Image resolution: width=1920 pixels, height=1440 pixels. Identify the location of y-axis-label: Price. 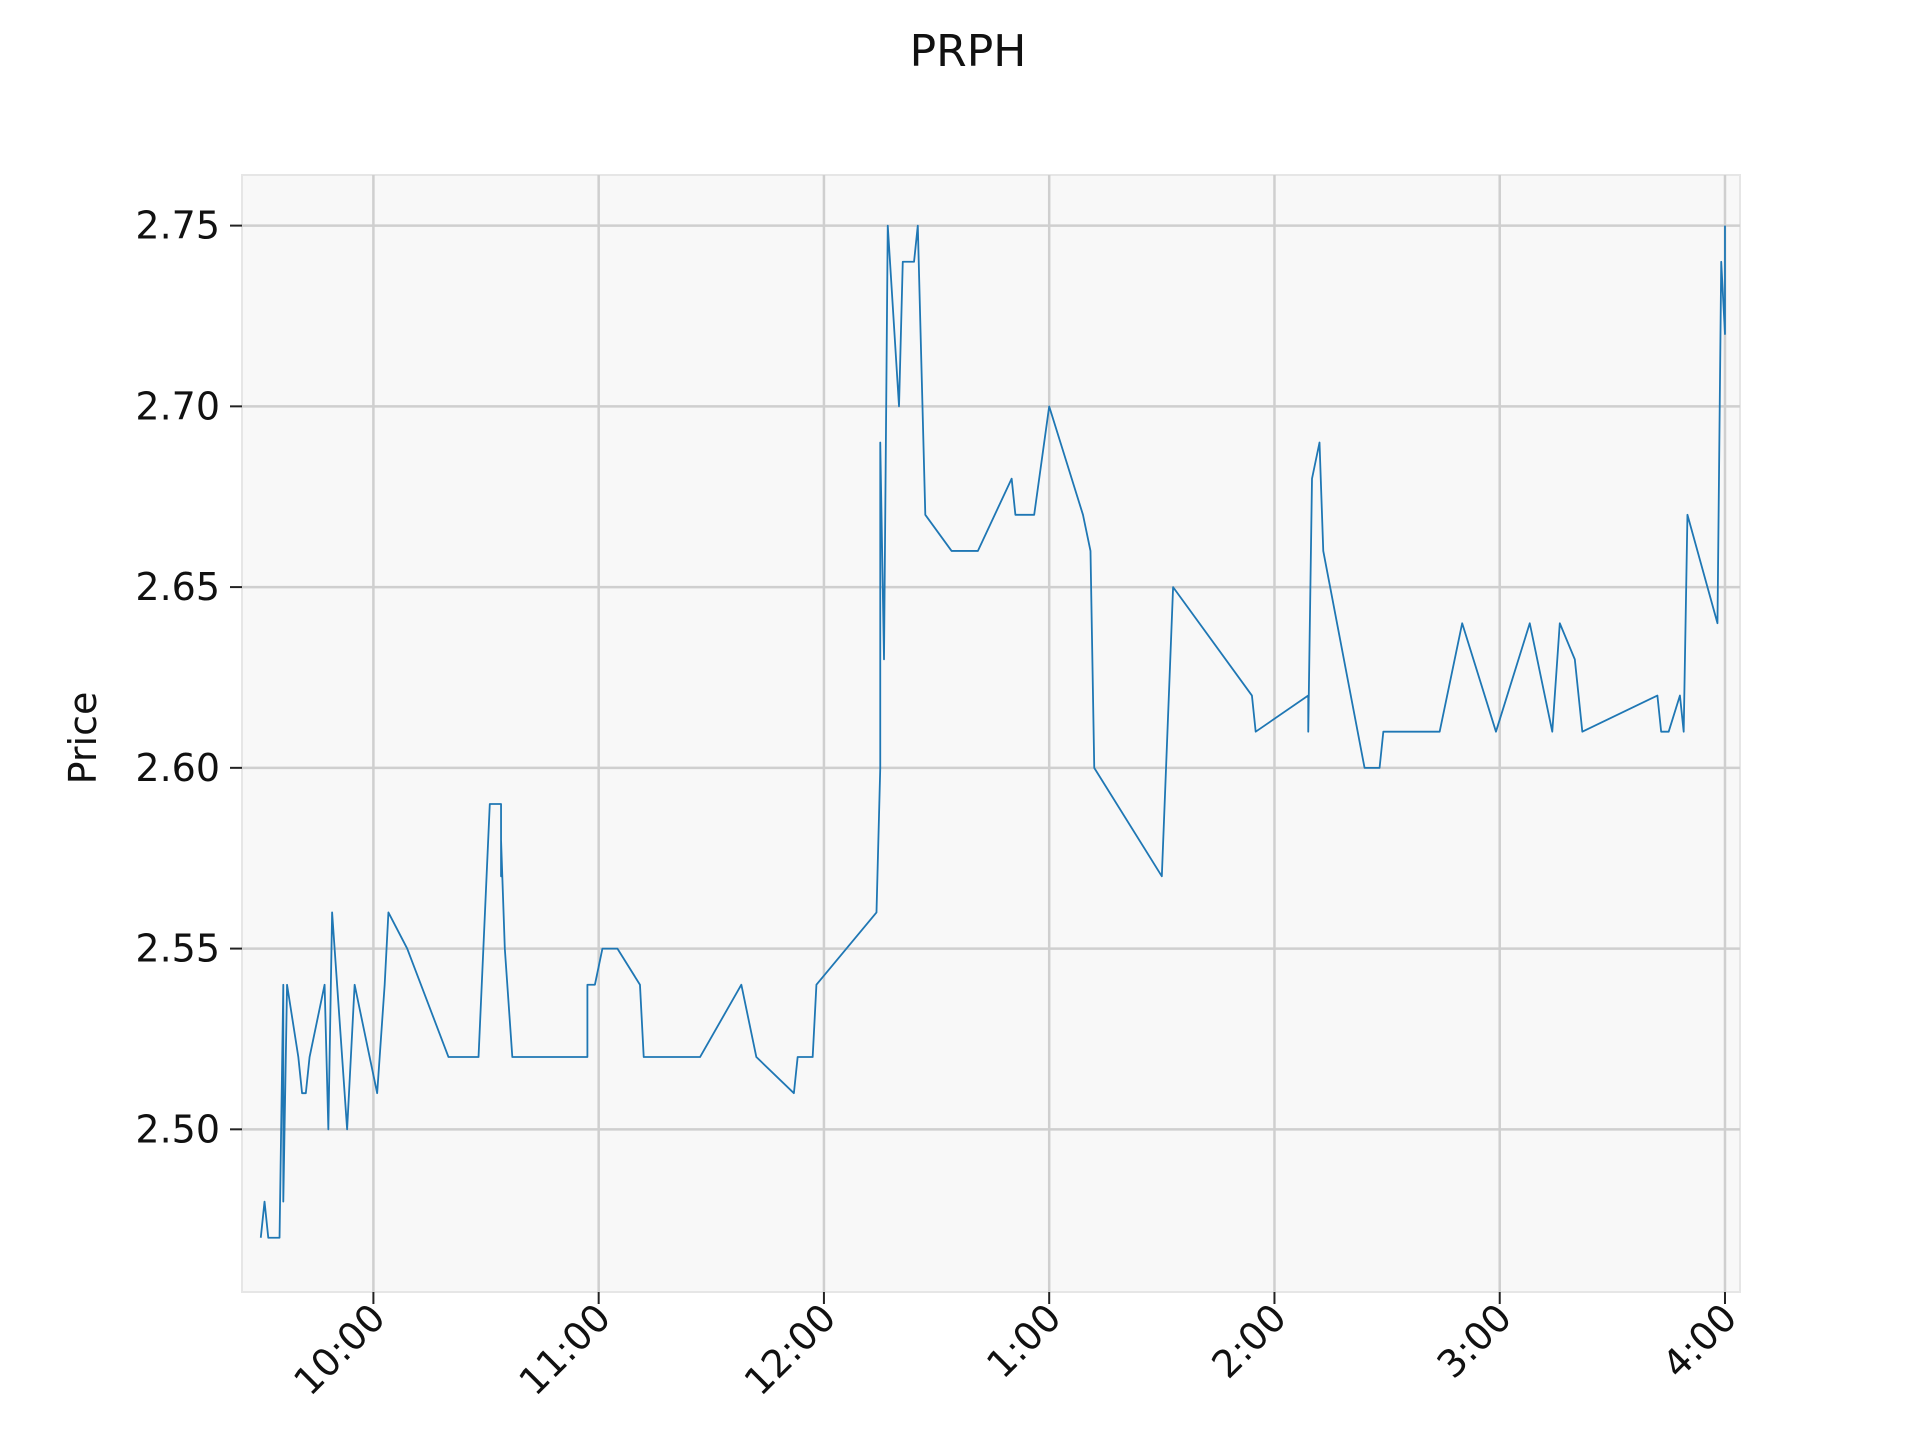
(83, 738).